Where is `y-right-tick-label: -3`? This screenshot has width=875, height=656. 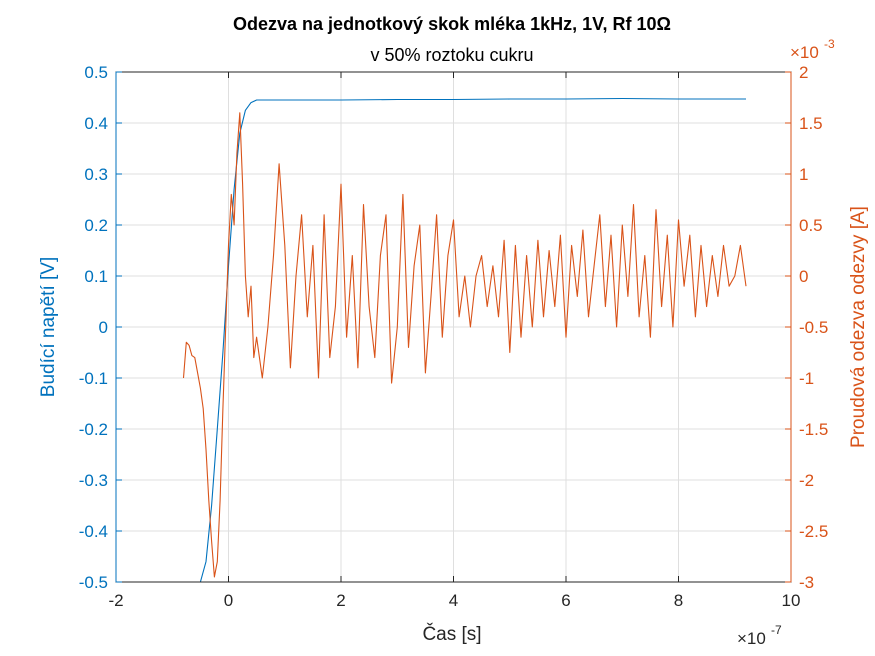 y-right-tick-label: -3 is located at coordinates (806, 582).